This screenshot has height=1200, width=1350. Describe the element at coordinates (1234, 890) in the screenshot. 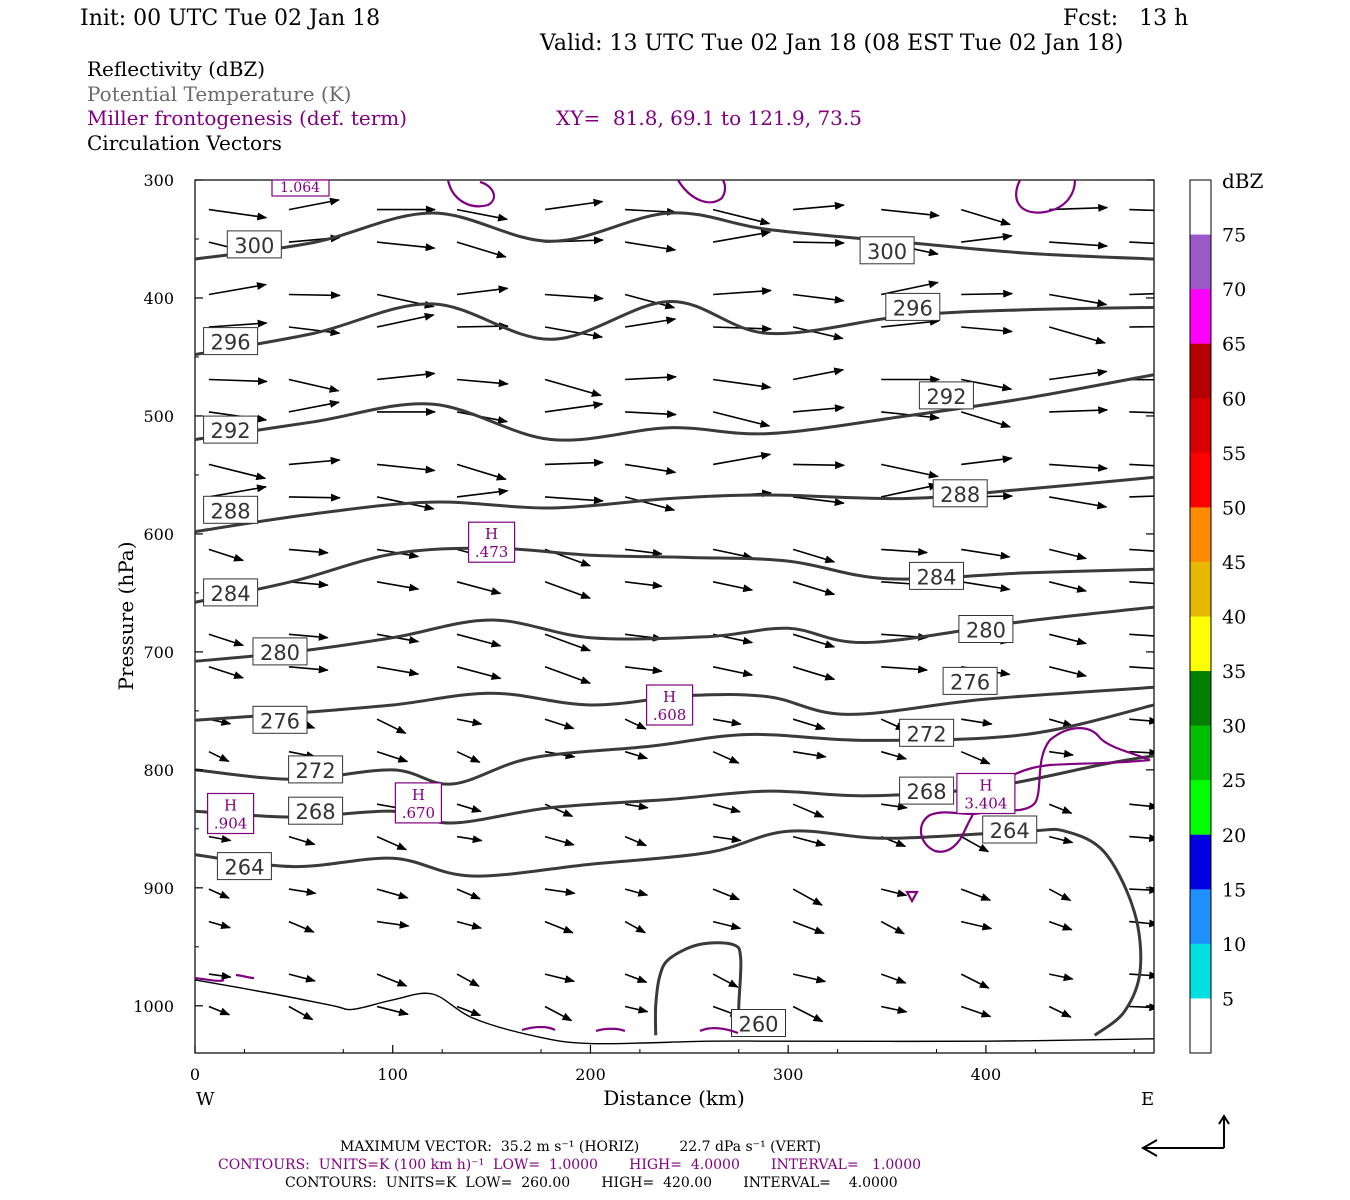

I see `colorbar-level-label: 15` at that location.